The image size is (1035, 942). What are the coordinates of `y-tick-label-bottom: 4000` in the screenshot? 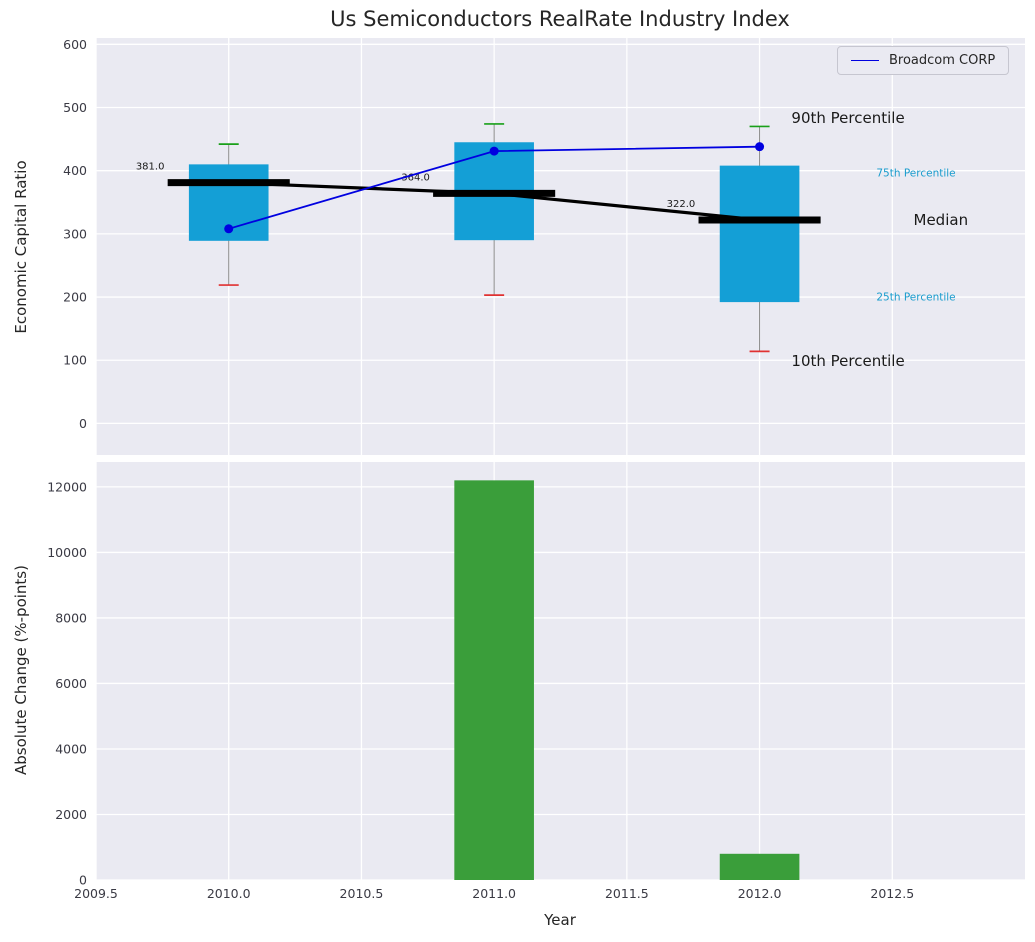 It's located at (71, 748).